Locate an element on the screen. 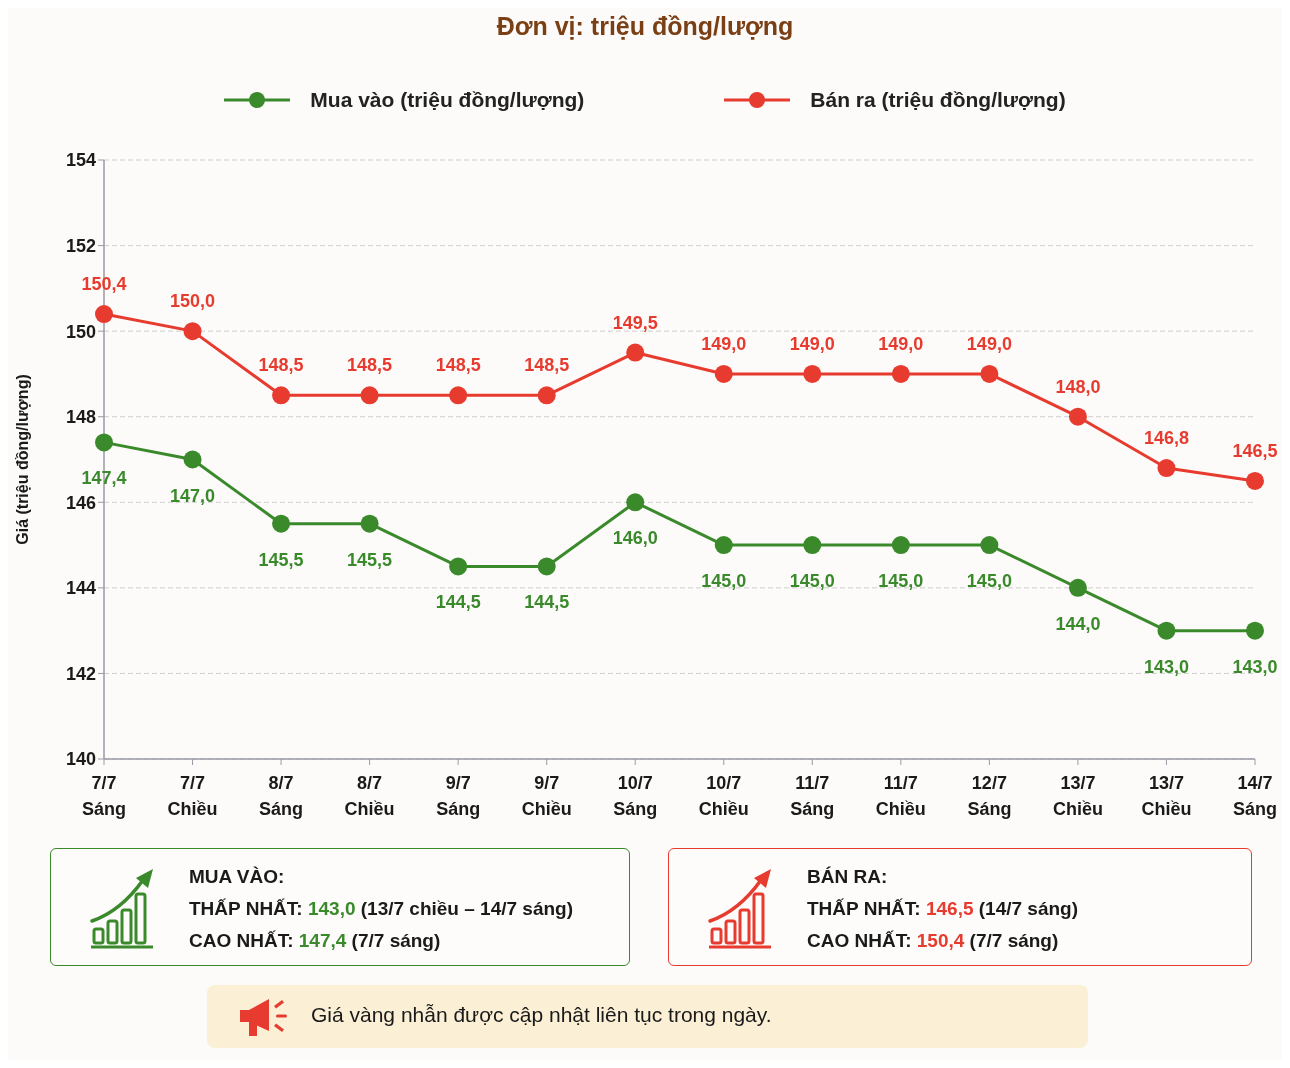  data-label: 149,5 is located at coordinates (635, 322).